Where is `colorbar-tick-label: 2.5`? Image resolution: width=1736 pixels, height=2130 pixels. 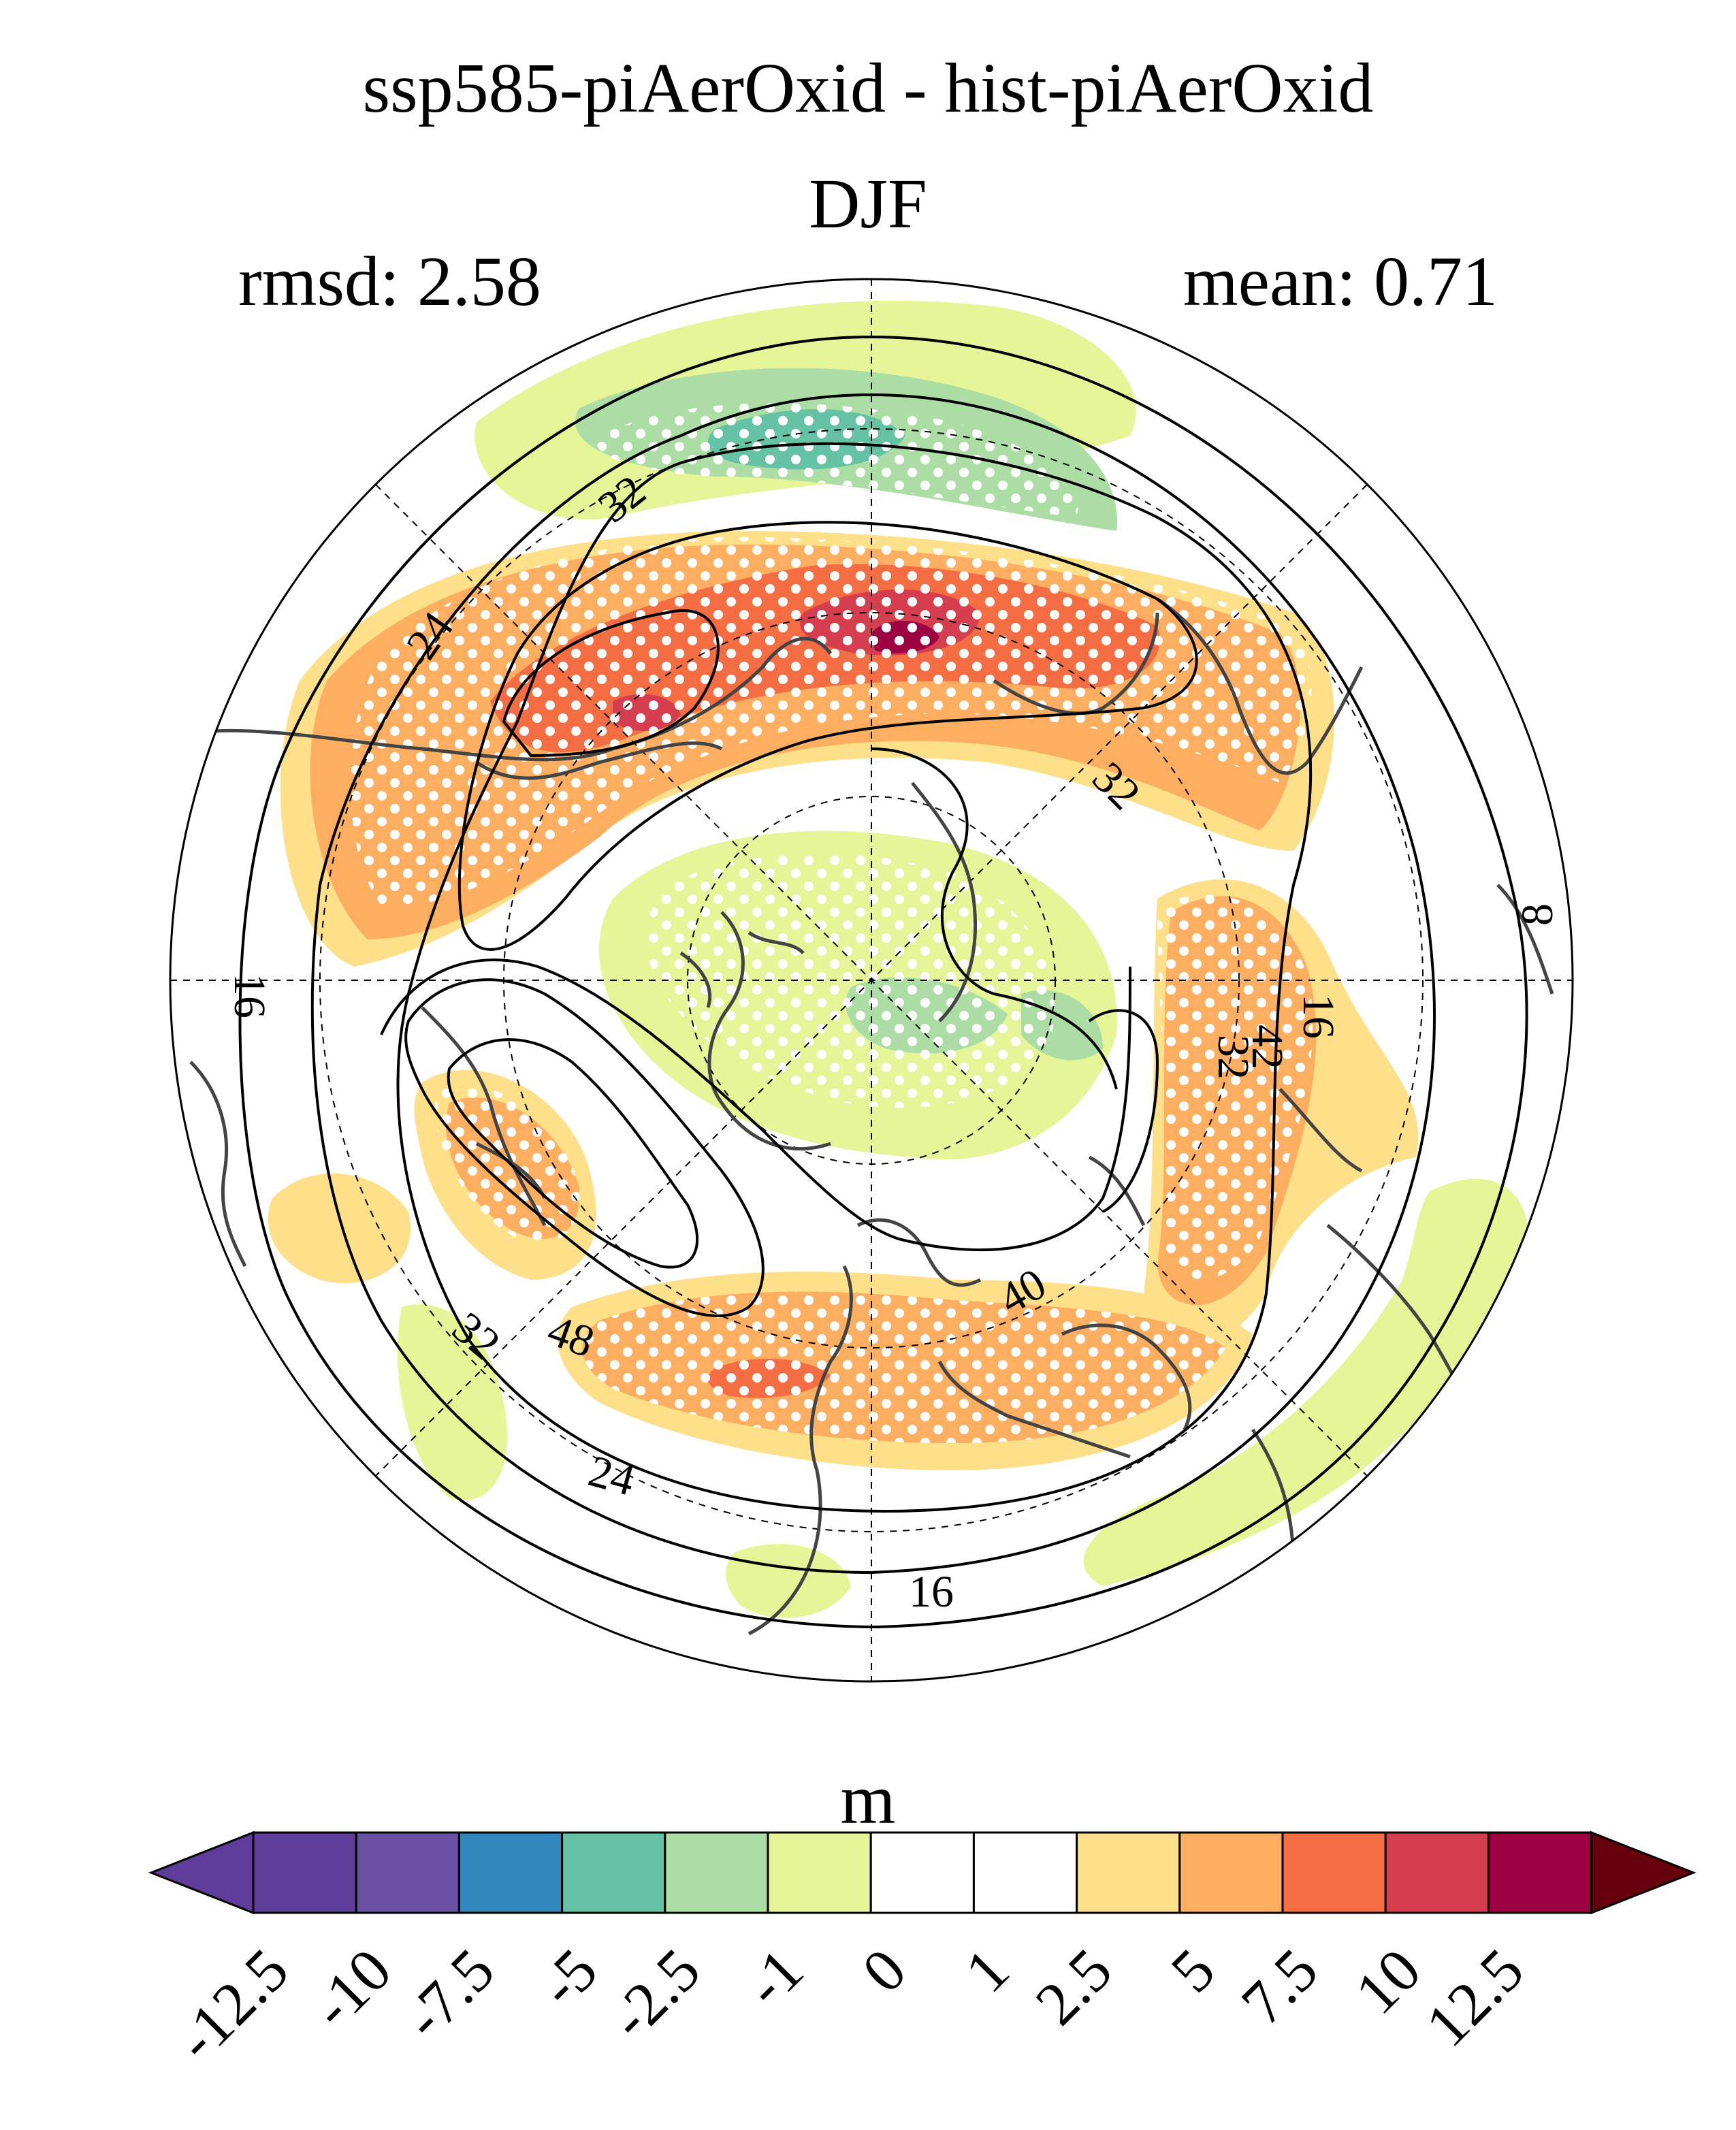 colorbar-tick-label: 2.5 is located at coordinates (1074, 1987).